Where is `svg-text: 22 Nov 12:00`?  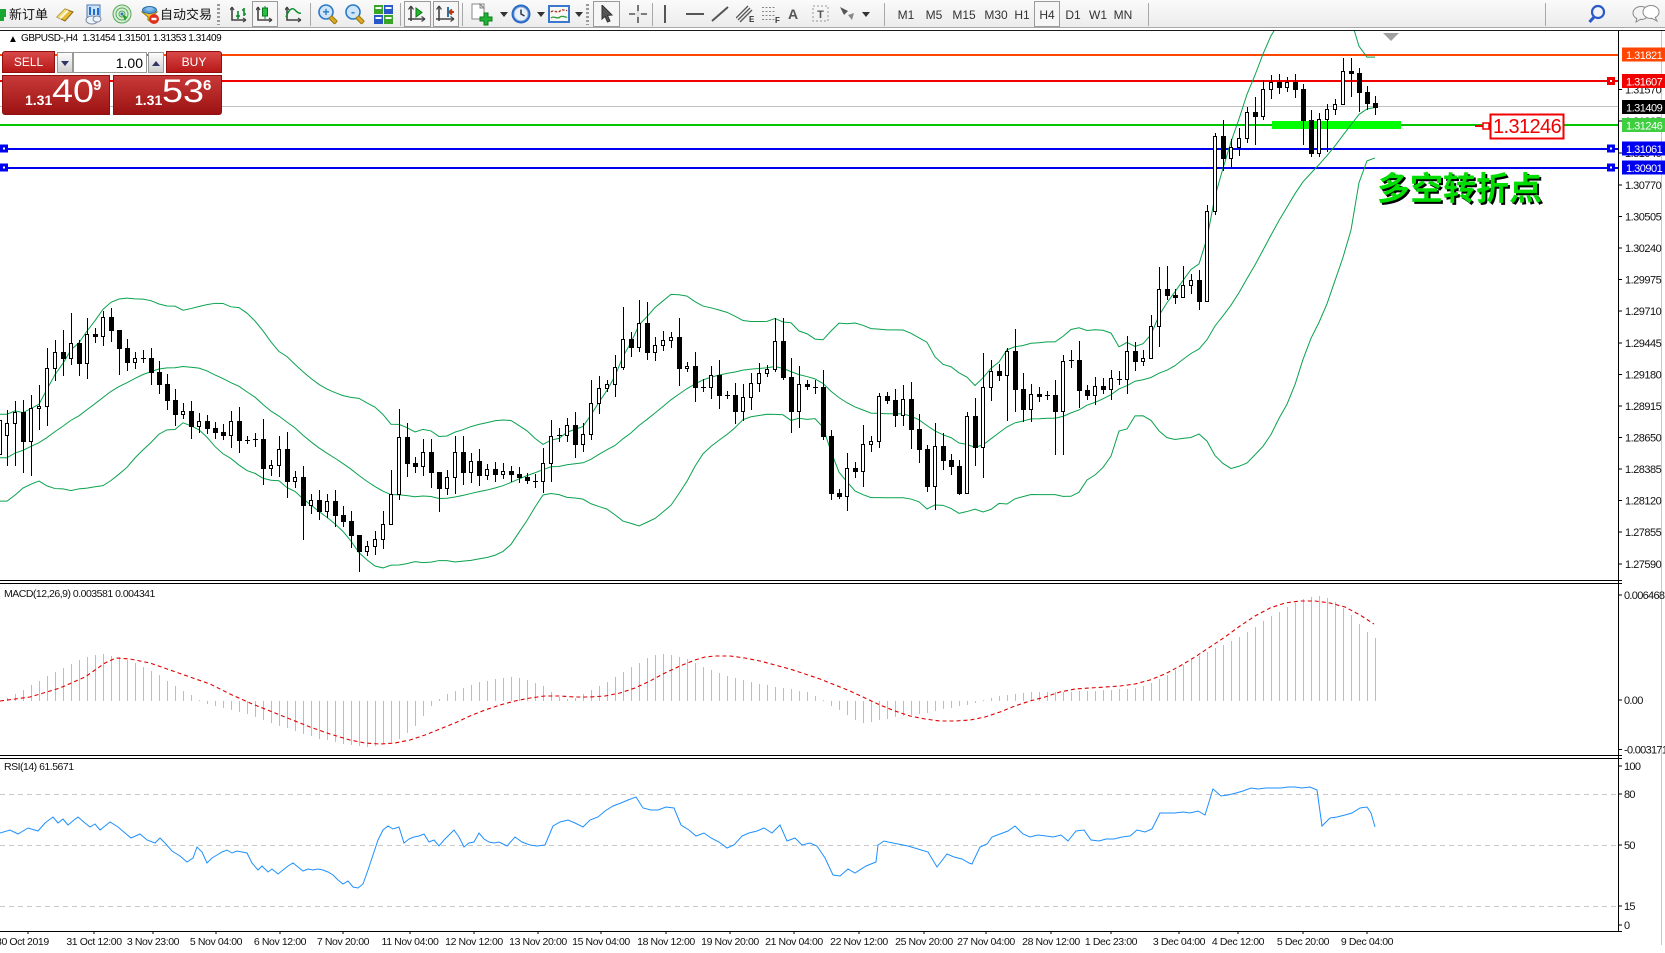
svg-text: 22 Nov 12:00 is located at coordinates (859, 942).